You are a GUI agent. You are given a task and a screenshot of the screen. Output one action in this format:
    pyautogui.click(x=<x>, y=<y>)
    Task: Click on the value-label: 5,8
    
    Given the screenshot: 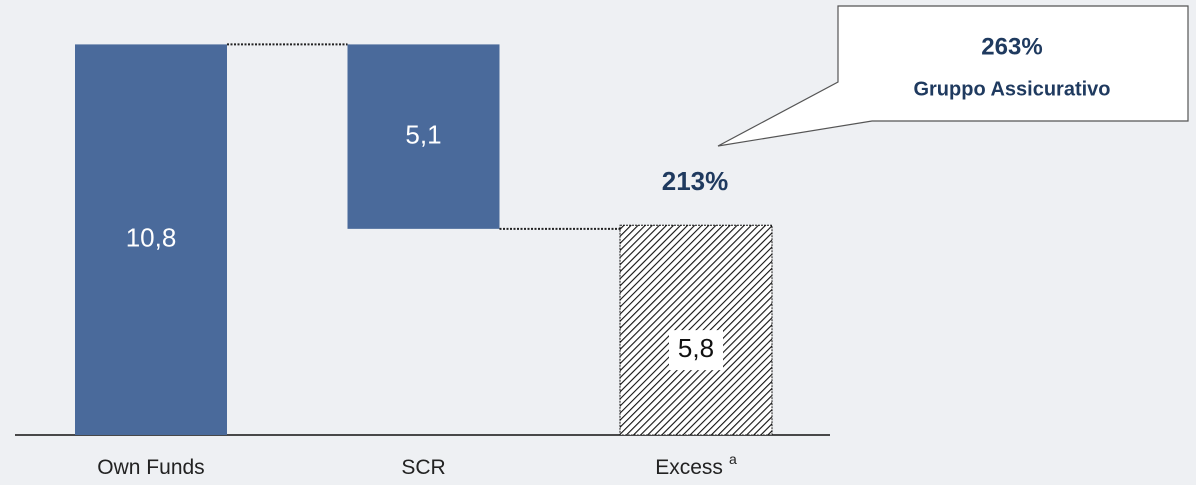 What is the action you would take?
    pyautogui.click(x=696, y=348)
    